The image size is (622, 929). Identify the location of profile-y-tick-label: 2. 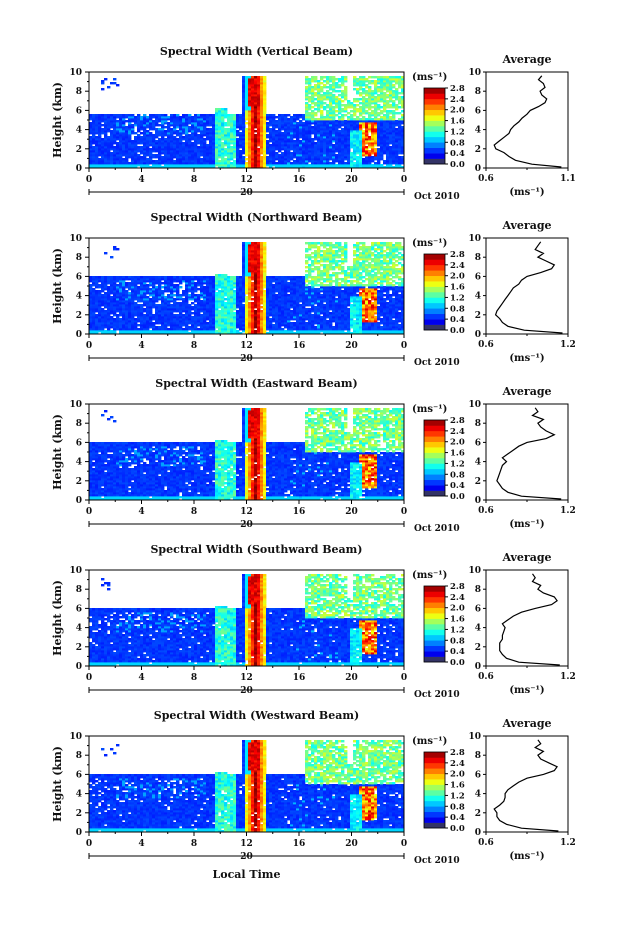
(478, 150).